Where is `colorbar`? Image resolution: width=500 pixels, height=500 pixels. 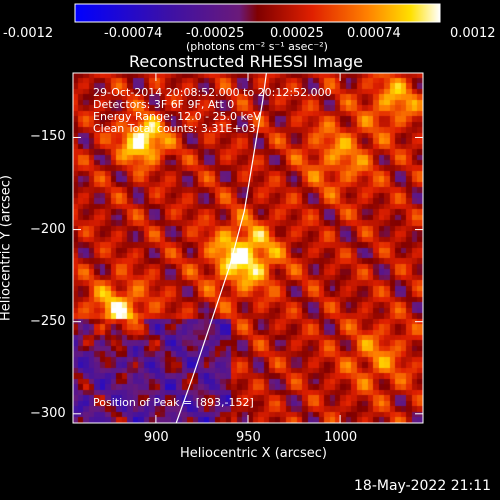 colorbar is located at coordinates (257, 13).